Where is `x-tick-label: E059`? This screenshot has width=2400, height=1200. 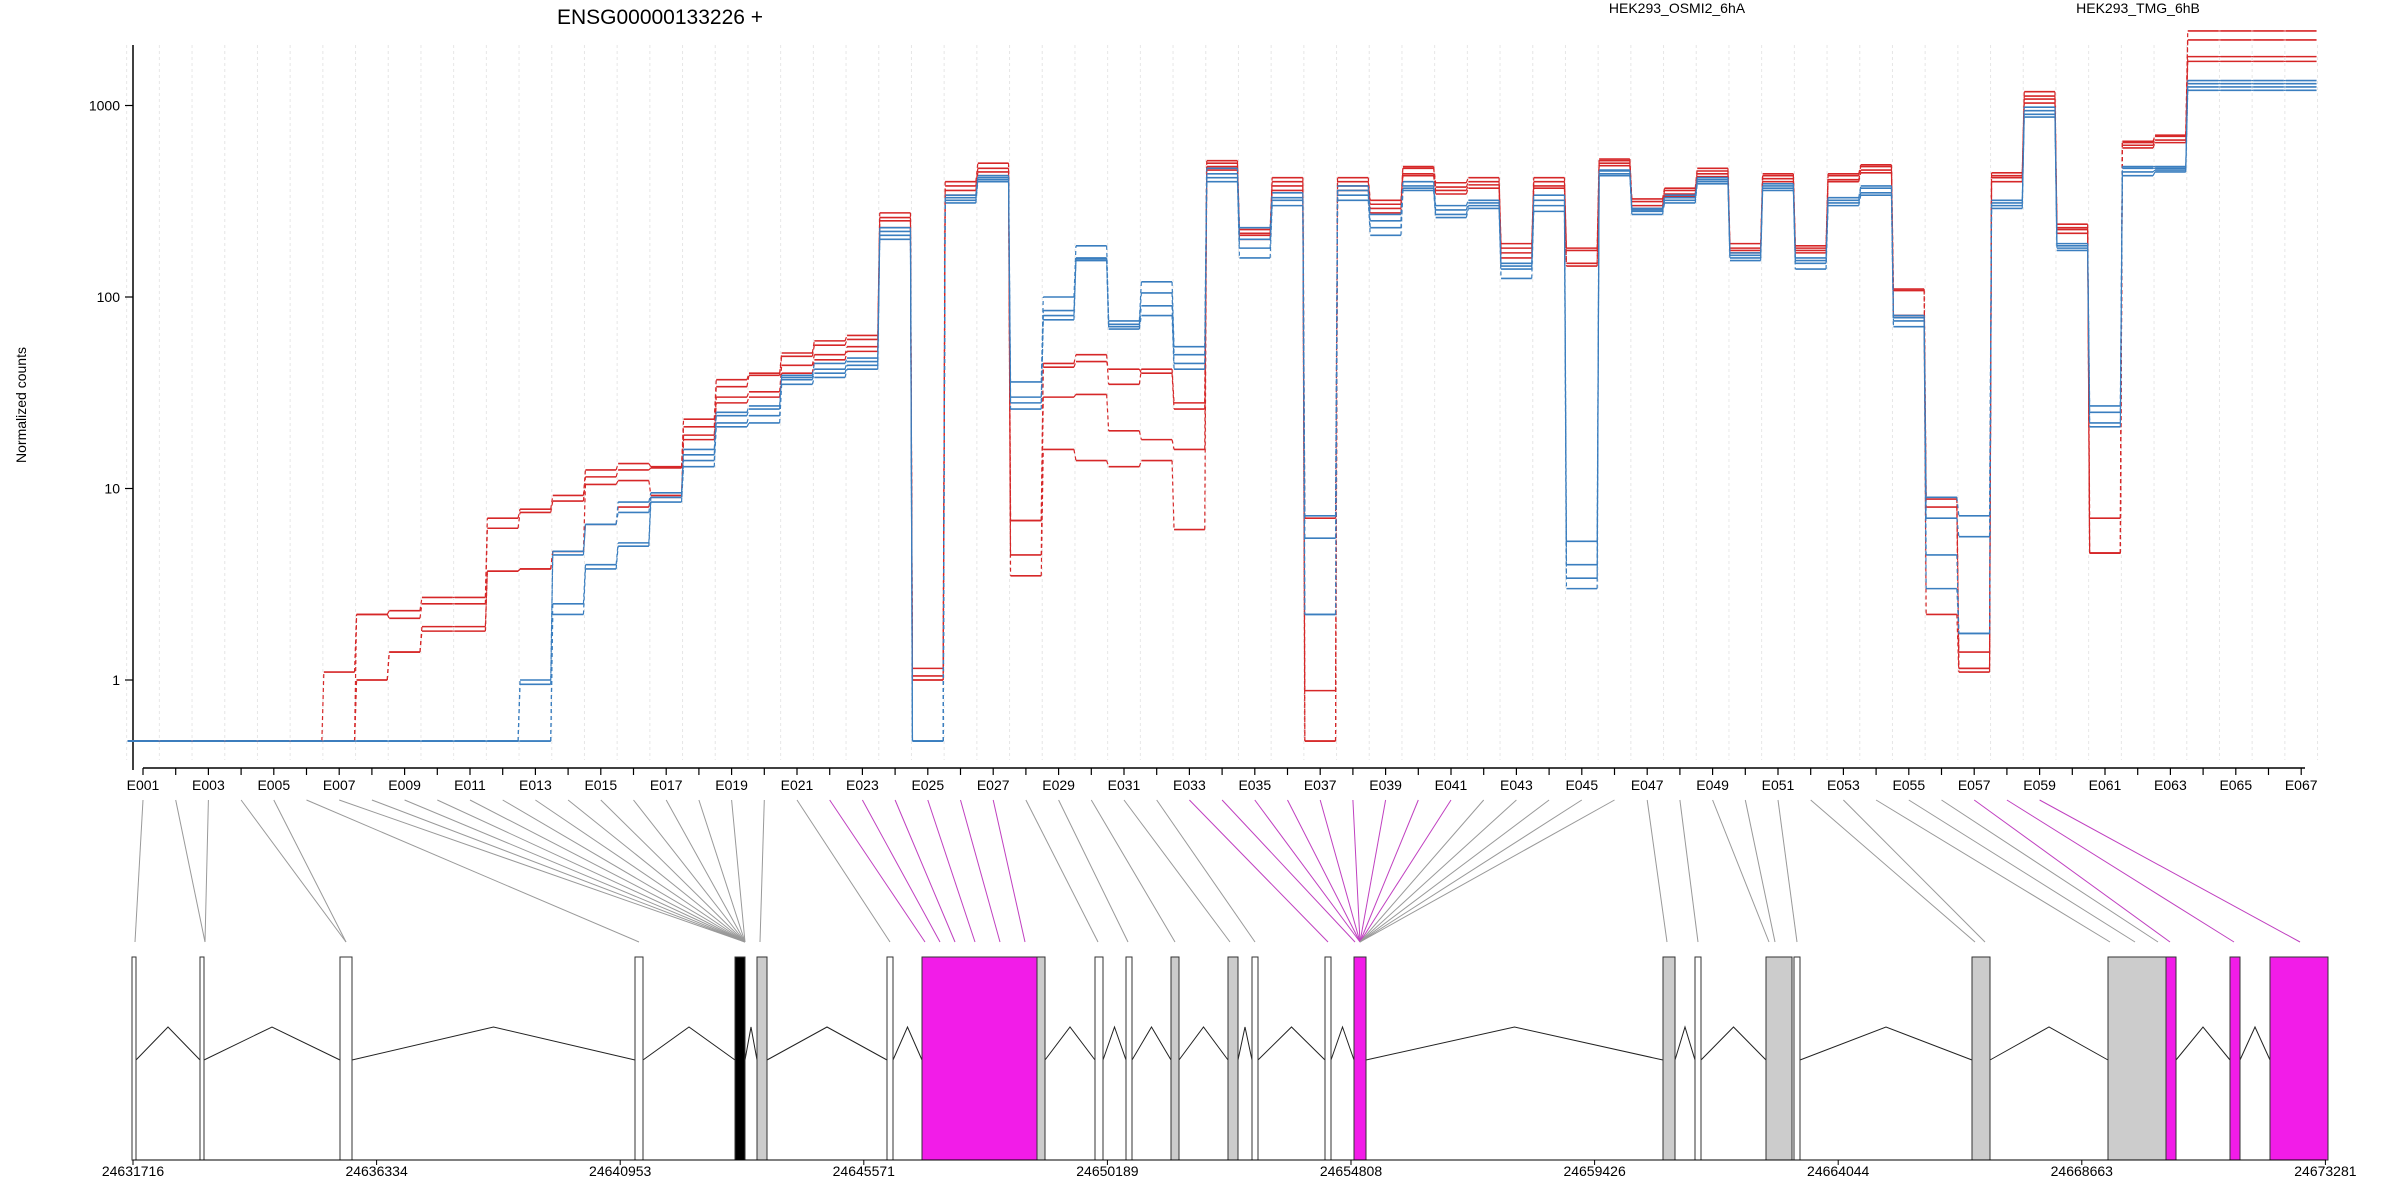 x-tick-label: E059 is located at coordinates (2039, 785).